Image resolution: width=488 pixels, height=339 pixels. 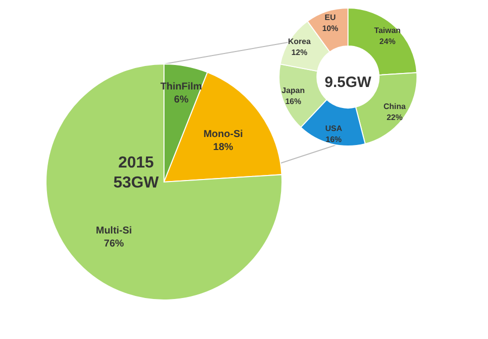 What do you see at coordinates (333, 128) in the screenshot?
I see `slice-label: USA` at bounding box center [333, 128].